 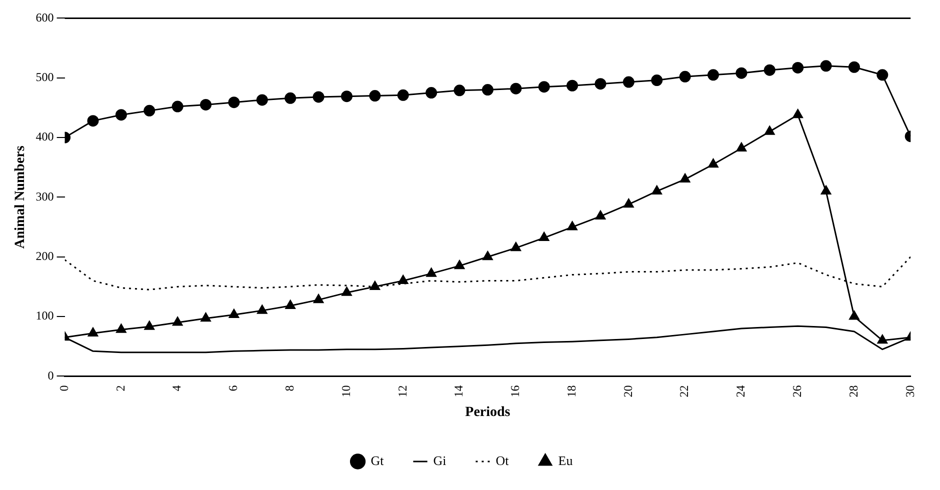 What do you see at coordinates (120, 388) in the screenshot?
I see `x-tick-label: 2` at bounding box center [120, 388].